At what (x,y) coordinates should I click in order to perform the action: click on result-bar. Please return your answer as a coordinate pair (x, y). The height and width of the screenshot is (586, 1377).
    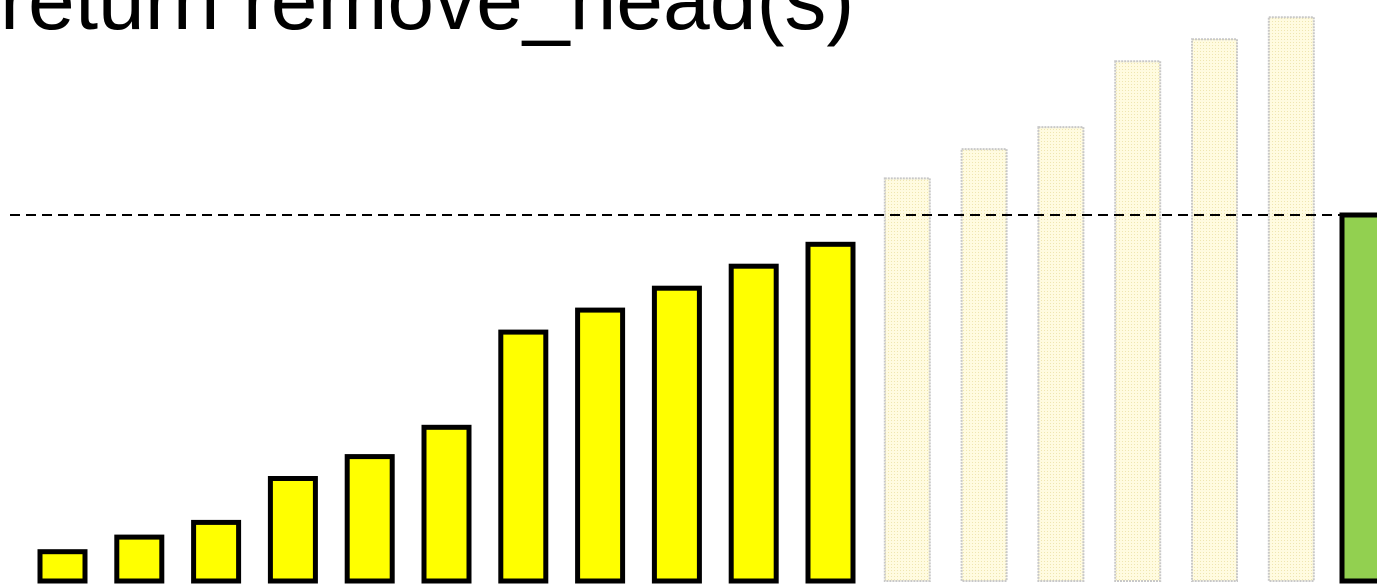
    Looking at the image, I should click on (1358, 398).